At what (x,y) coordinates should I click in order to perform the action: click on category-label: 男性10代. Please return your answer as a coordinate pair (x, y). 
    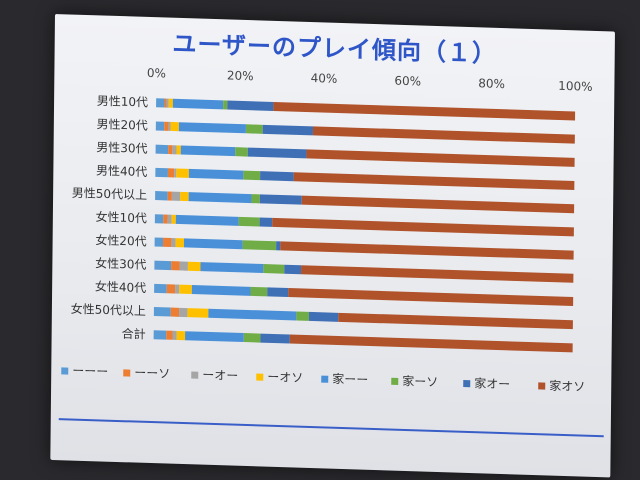
    Looking at the image, I should click on (122, 102).